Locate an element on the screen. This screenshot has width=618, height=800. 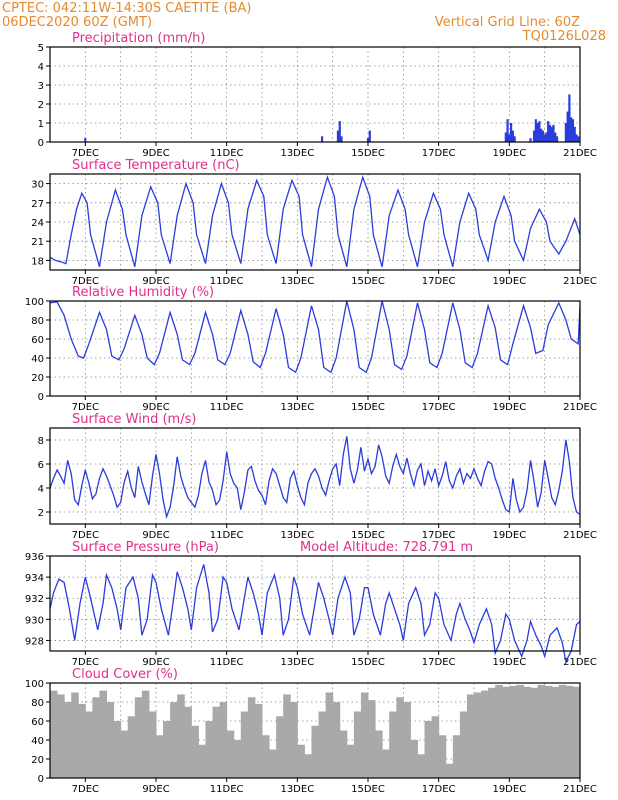
panel-title: Precipitation (mm/h) is located at coordinates (138, 38).